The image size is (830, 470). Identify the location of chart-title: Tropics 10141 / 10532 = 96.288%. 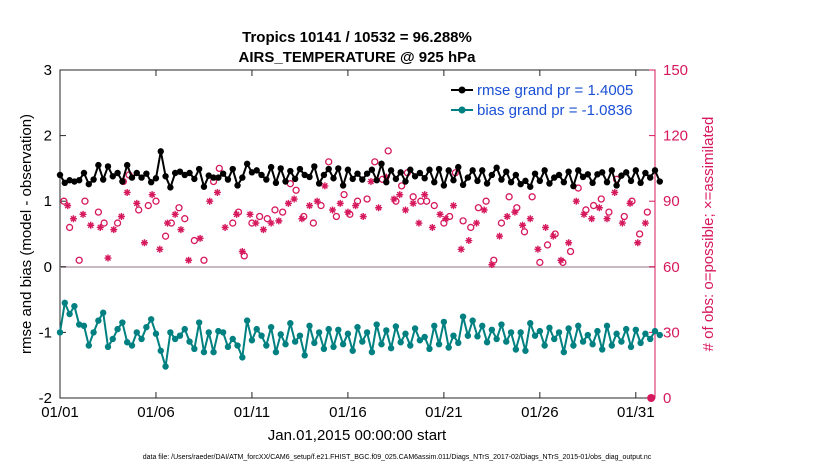
(357, 37).